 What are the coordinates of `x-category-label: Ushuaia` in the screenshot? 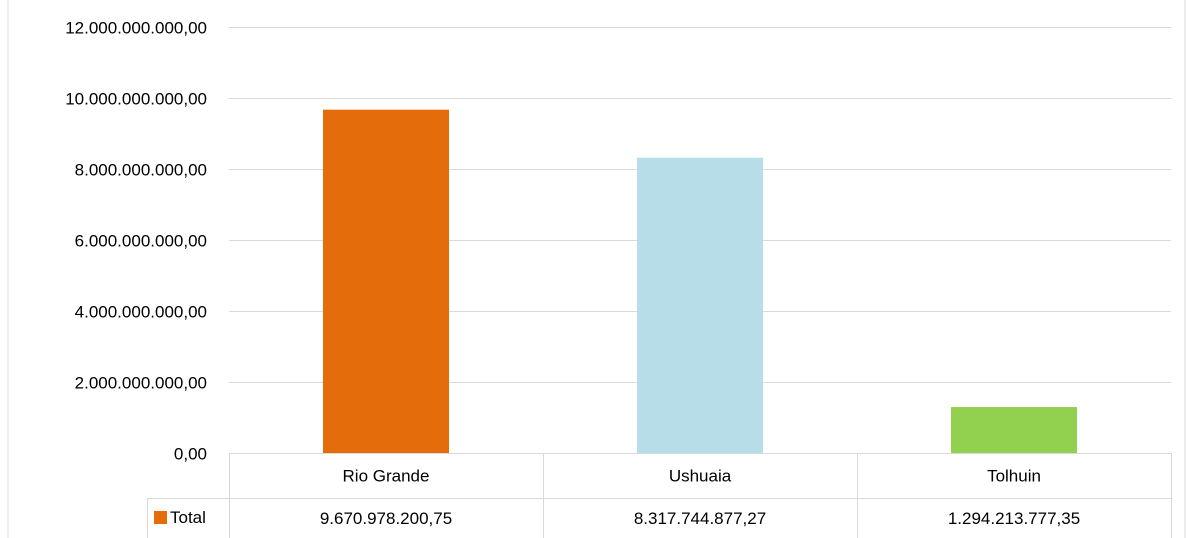 It's located at (700, 476).